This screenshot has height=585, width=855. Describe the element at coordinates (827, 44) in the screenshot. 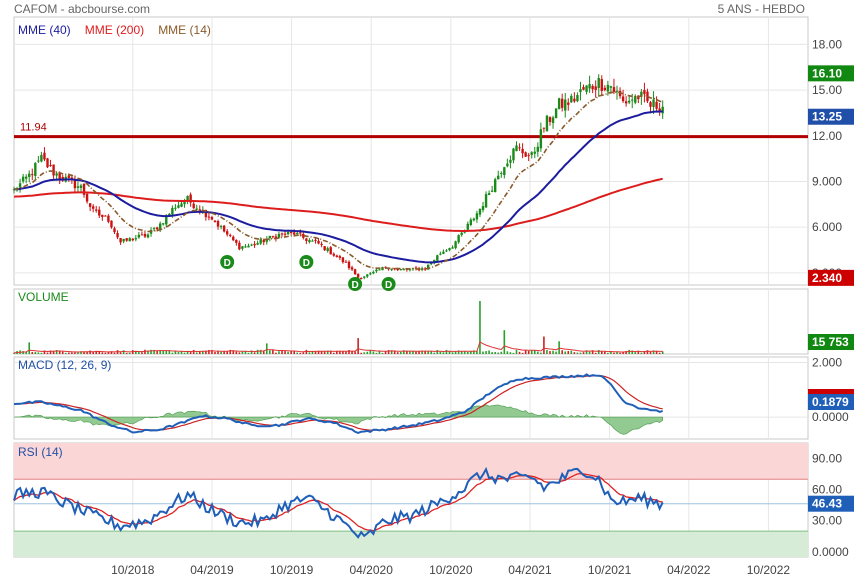

I see `price-y-tick: 18.00` at that location.